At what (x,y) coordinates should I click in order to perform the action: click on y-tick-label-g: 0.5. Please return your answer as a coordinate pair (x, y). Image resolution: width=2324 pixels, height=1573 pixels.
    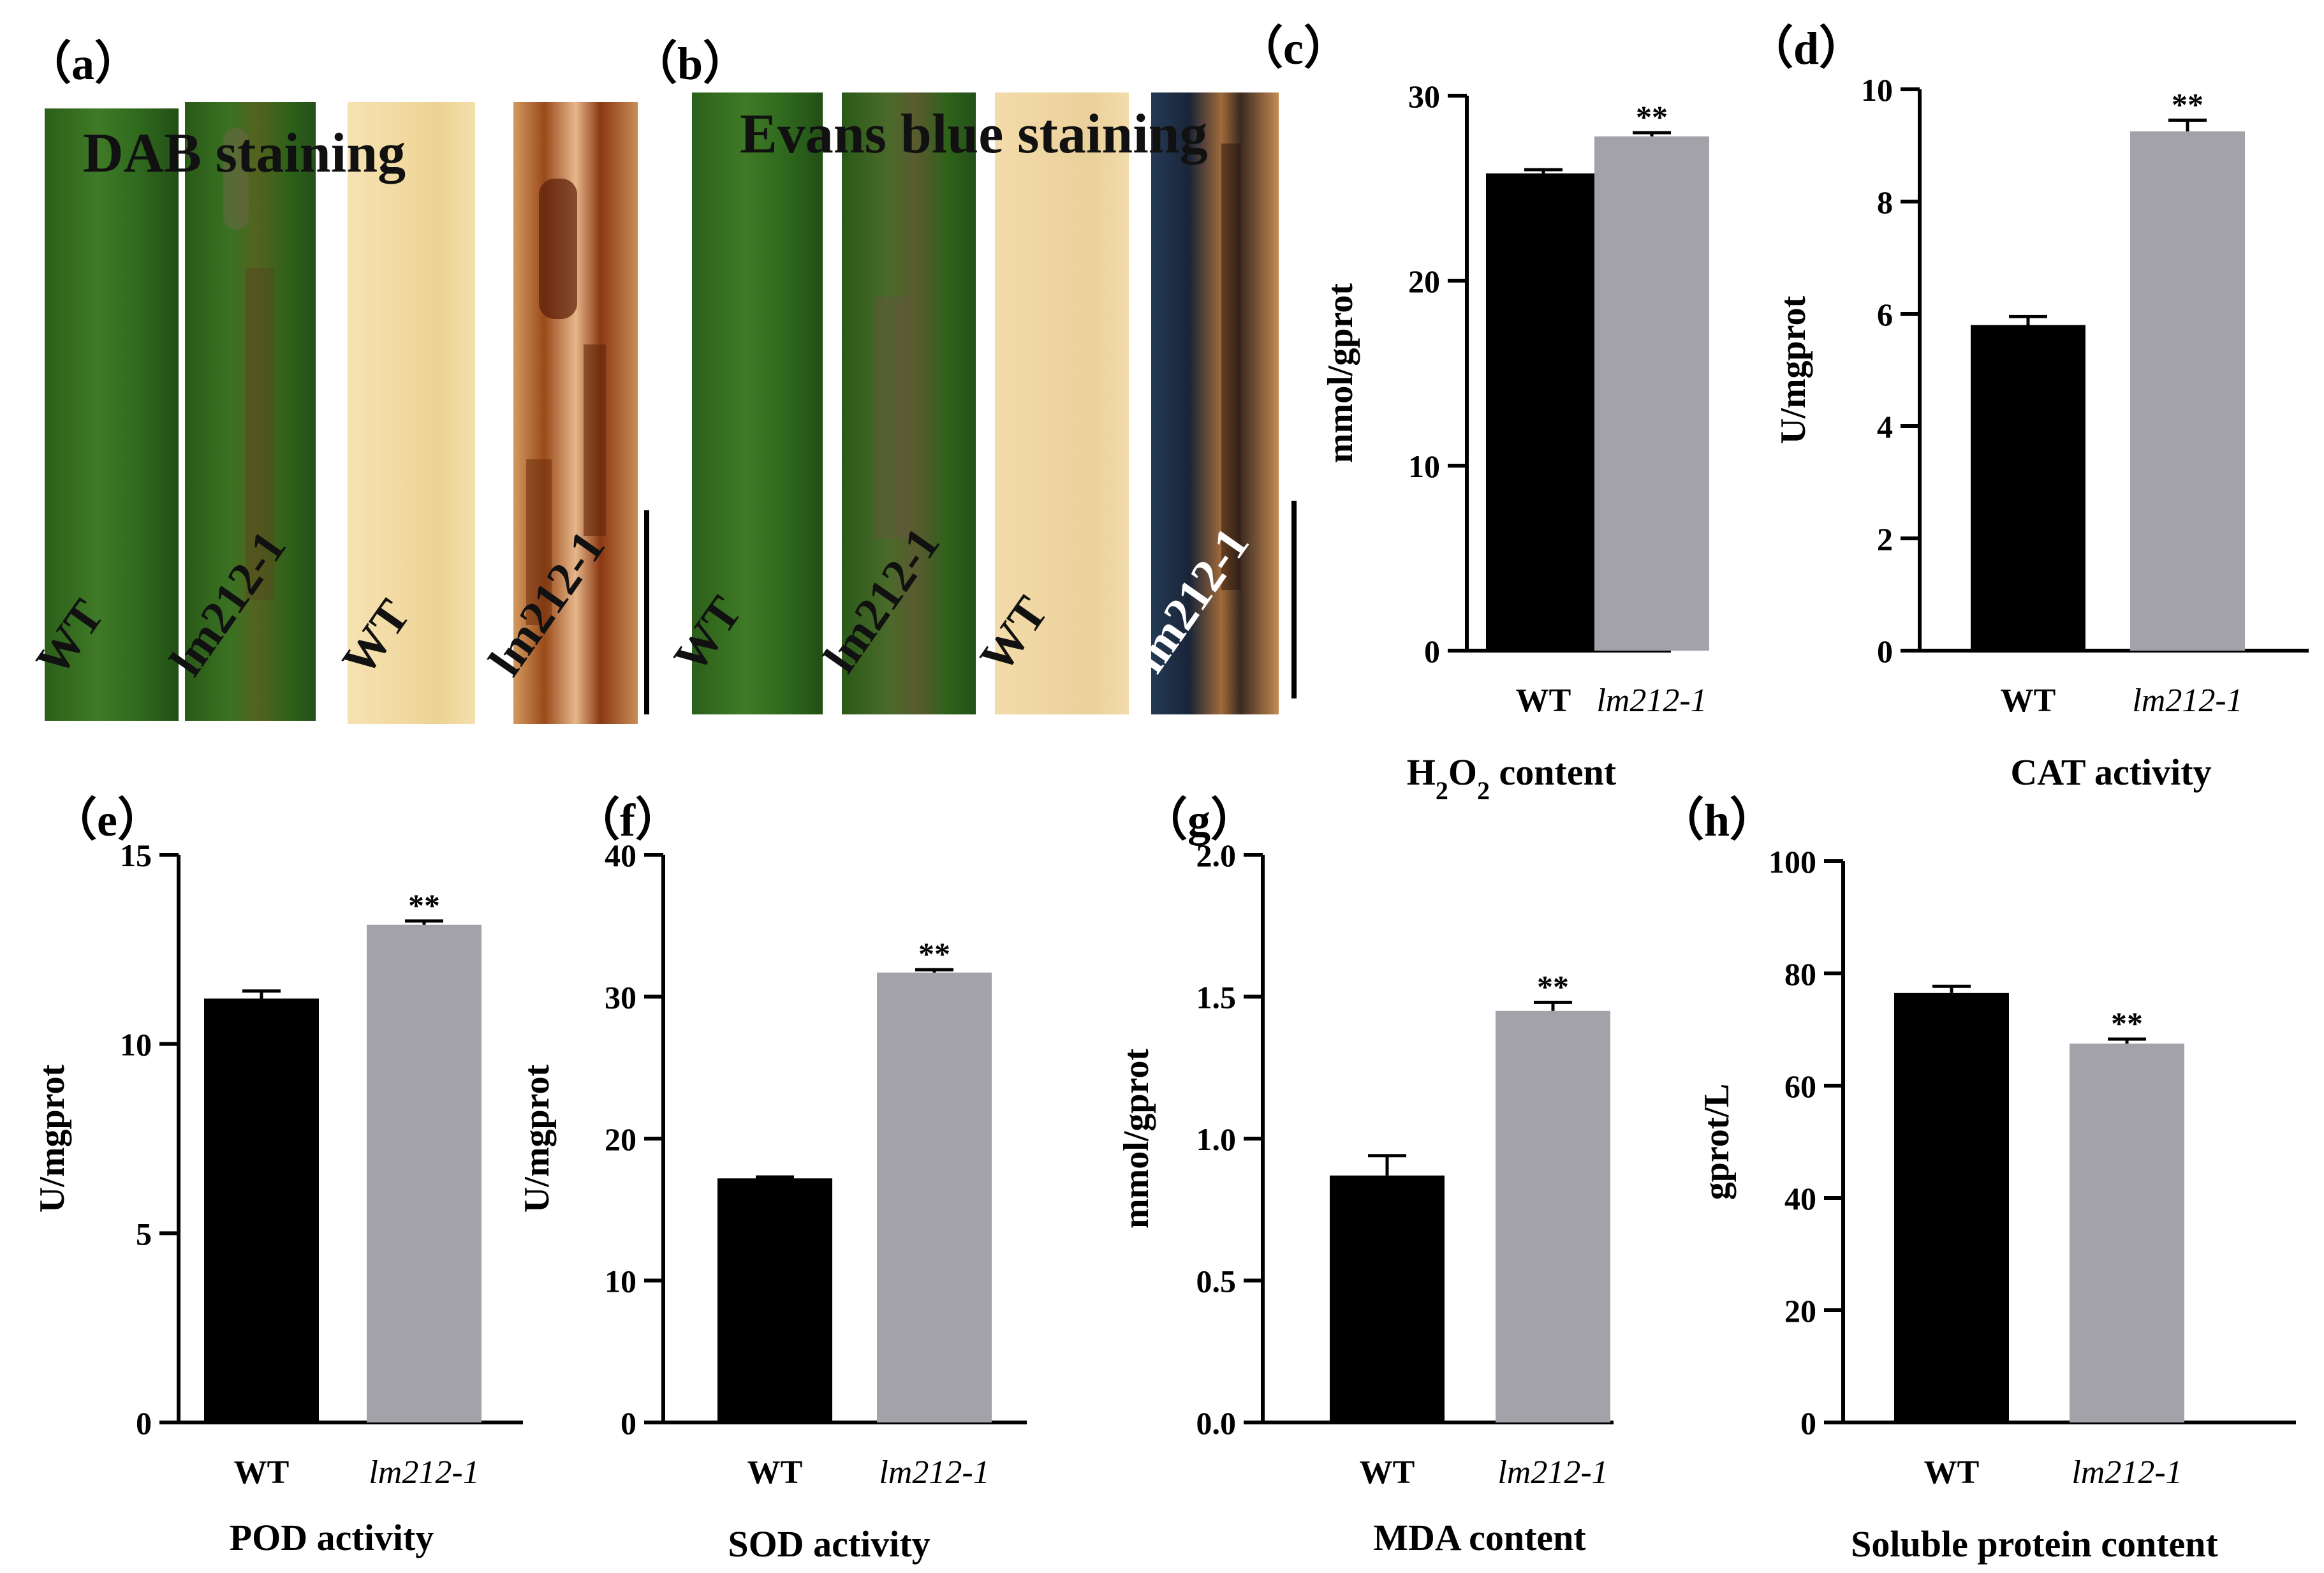
    Looking at the image, I should click on (1216, 1281).